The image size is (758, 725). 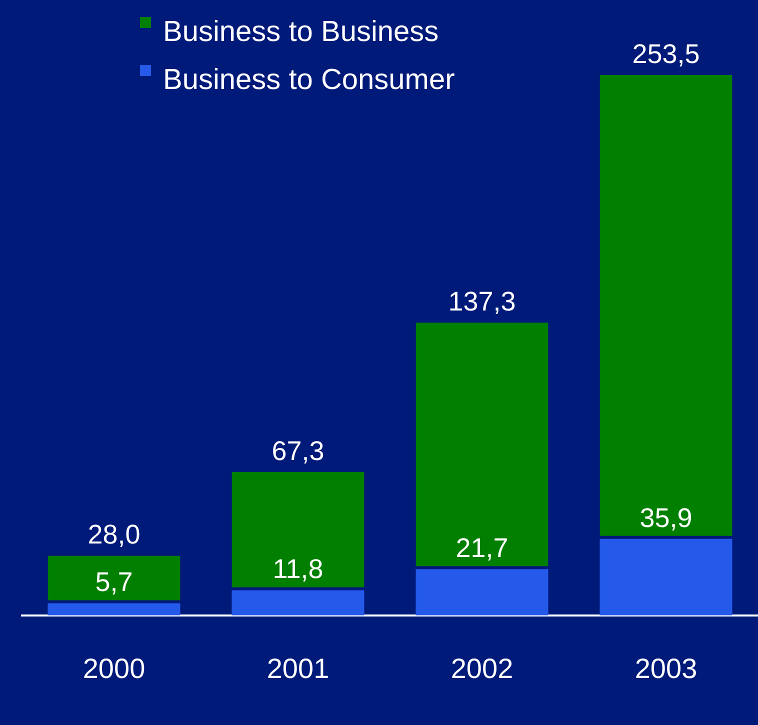 What do you see at coordinates (298, 569) in the screenshot?
I see `data-label: 11,8` at bounding box center [298, 569].